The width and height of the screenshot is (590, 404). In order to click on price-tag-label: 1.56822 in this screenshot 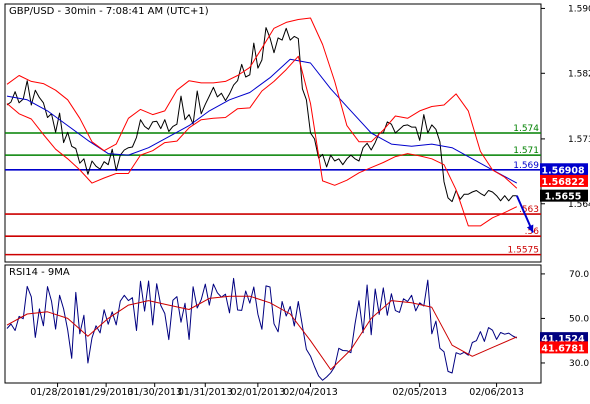, I will do `click(562, 182)`.